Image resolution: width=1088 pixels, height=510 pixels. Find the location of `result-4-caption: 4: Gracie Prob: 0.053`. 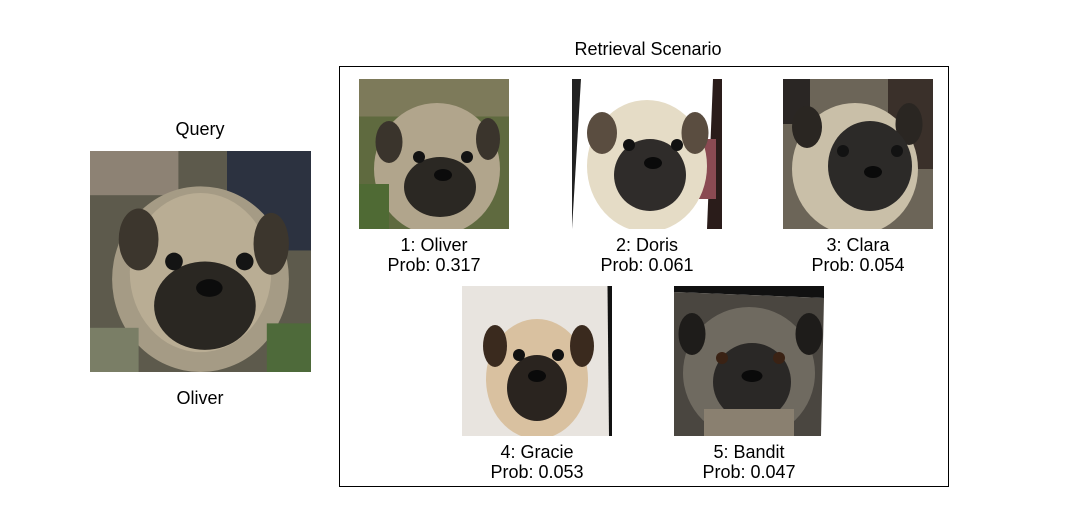

result-4-caption: 4: Gracie Prob: 0.053 is located at coordinates (537, 462).